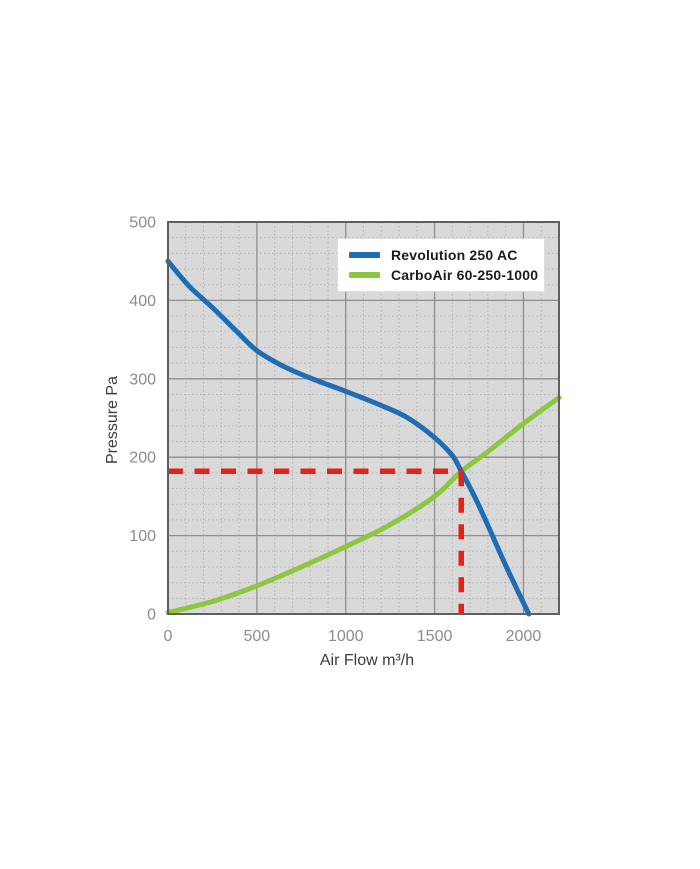  I want to click on legend-item: CarboAir 60-250-1000, so click(446, 275).